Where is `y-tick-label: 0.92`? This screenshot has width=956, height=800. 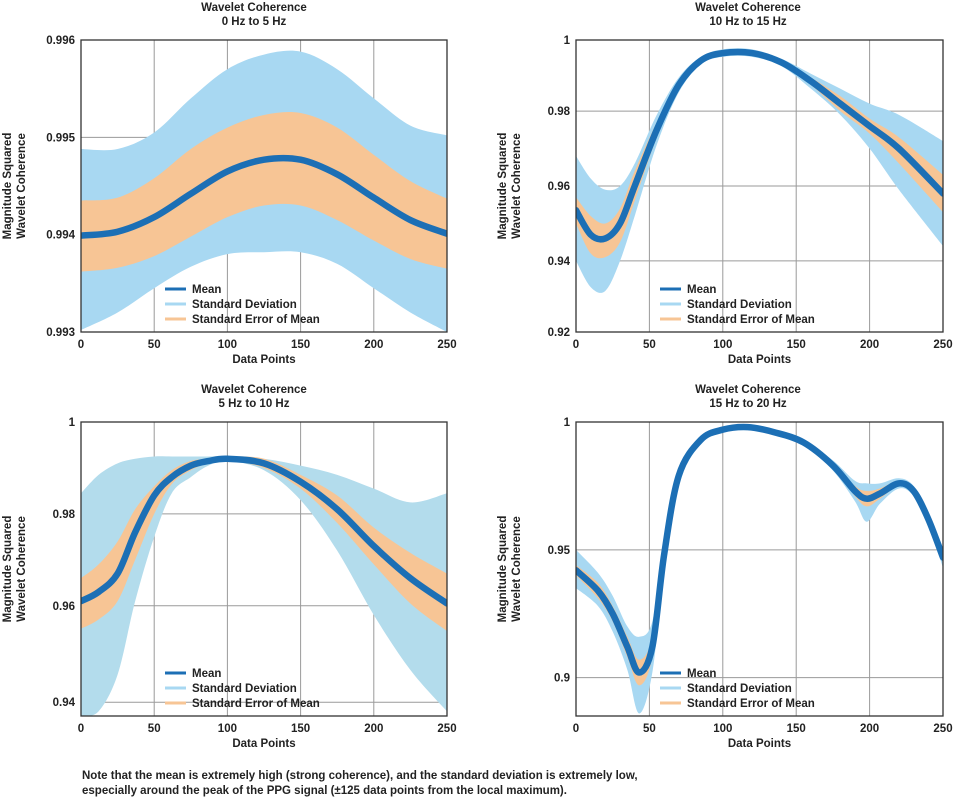 y-tick-label: 0.92 is located at coordinates (559, 333).